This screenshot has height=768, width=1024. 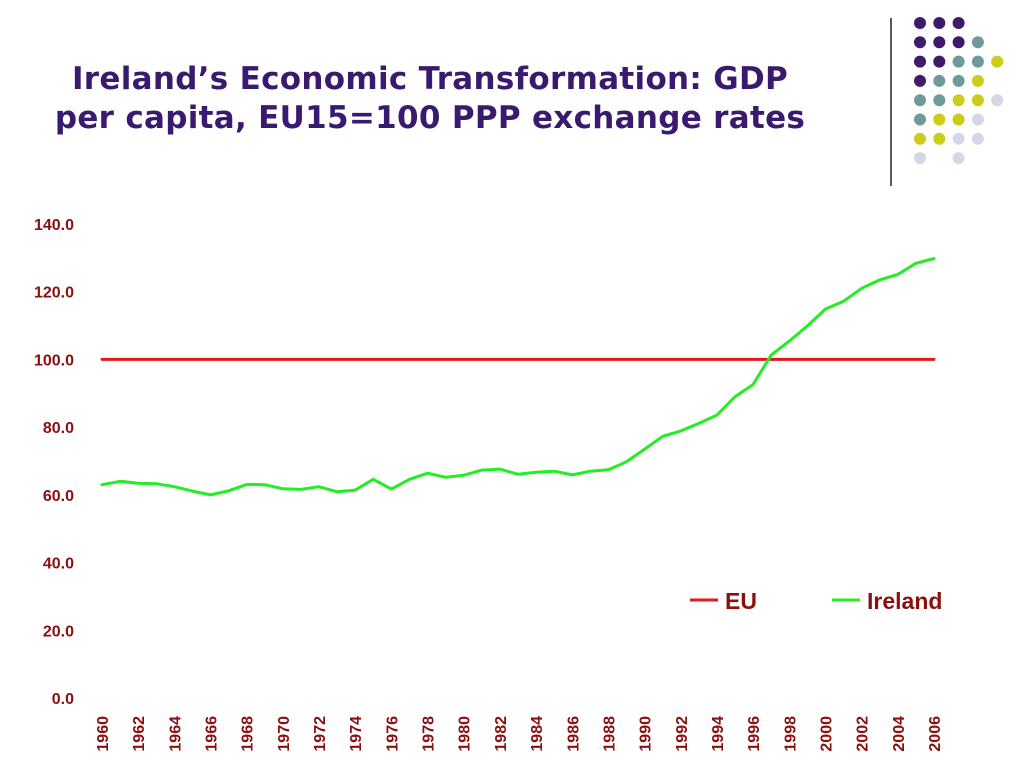 What do you see at coordinates (430, 79) in the screenshot?
I see `title-line-1: Ireland’s Economic Transformation: GDP` at bounding box center [430, 79].